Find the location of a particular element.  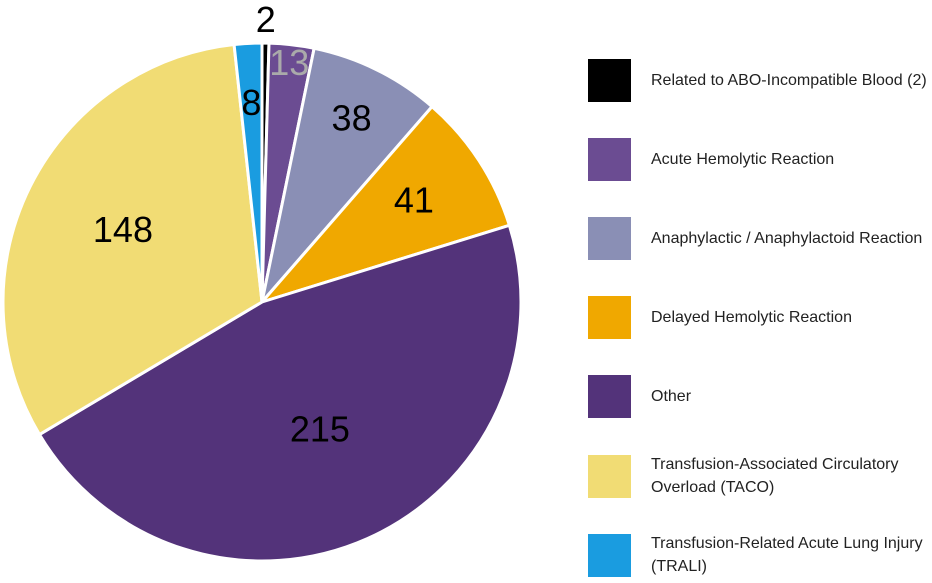

legend-item: Other is located at coordinates (758, 397).